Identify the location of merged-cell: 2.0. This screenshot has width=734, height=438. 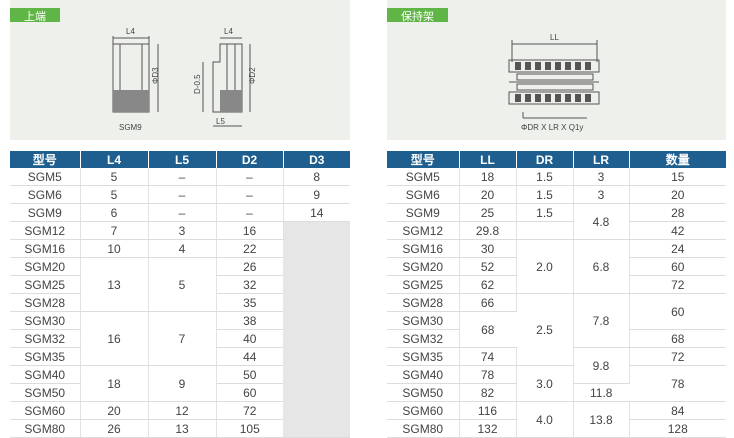
(545, 266).